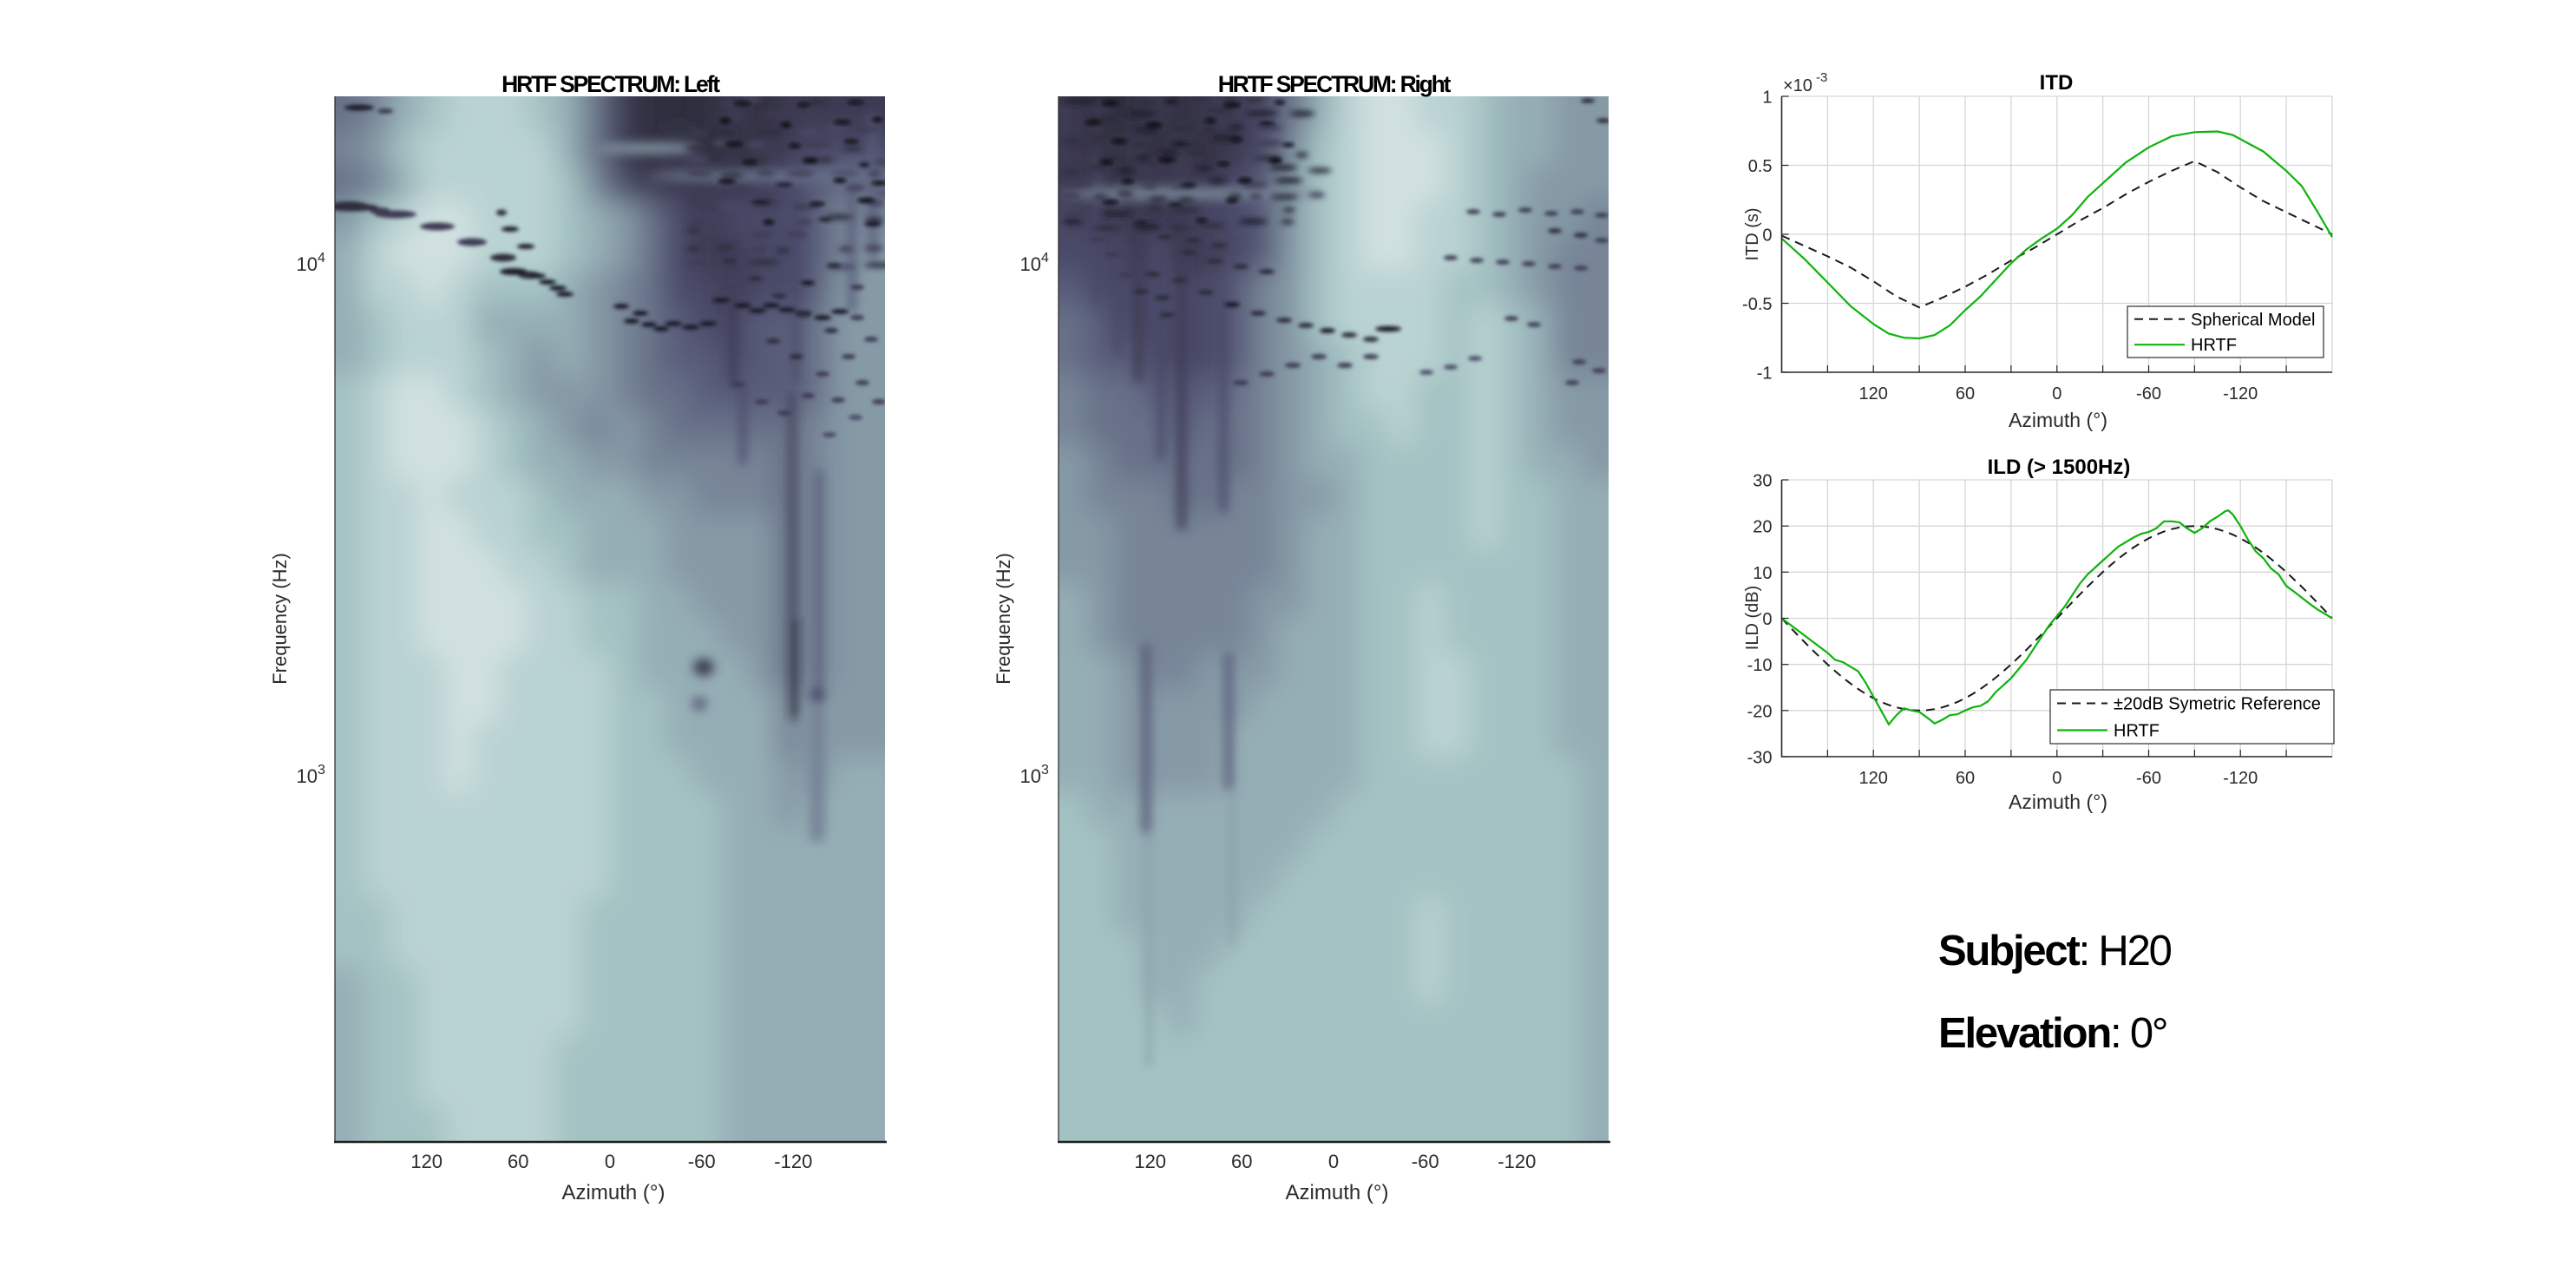  What do you see at coordinates (1752, 618) in the screenshot?
I see `svg-text: ILD (dB)` at bounding box center [1752, 618].